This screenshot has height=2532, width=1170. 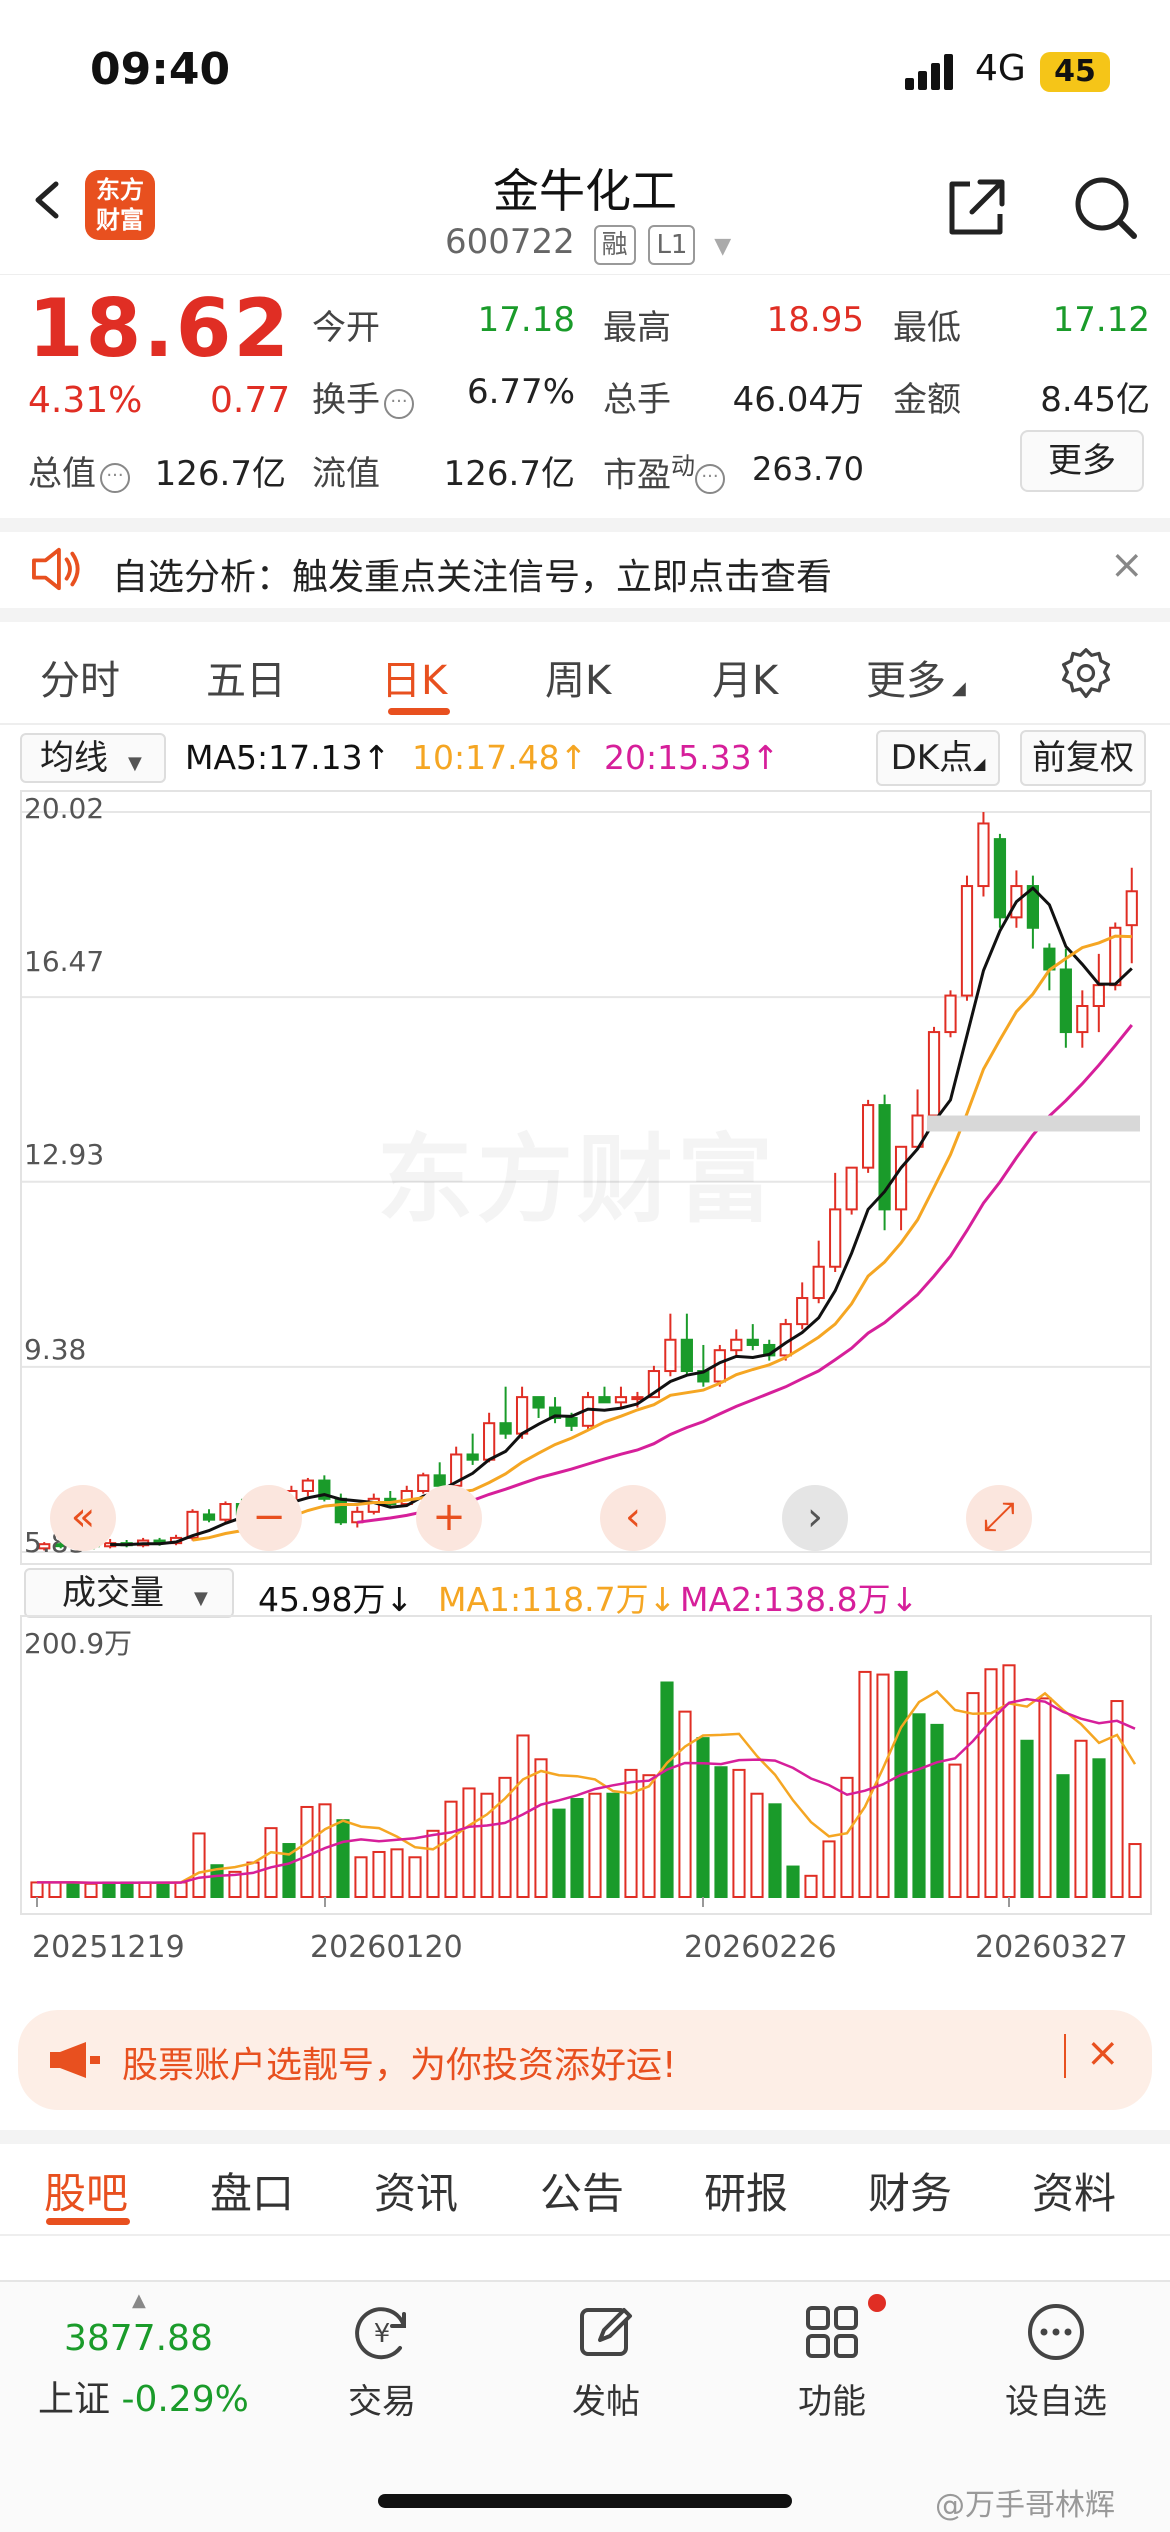 I want to click on post-button: 发帖, so click(x=606, y=2361).